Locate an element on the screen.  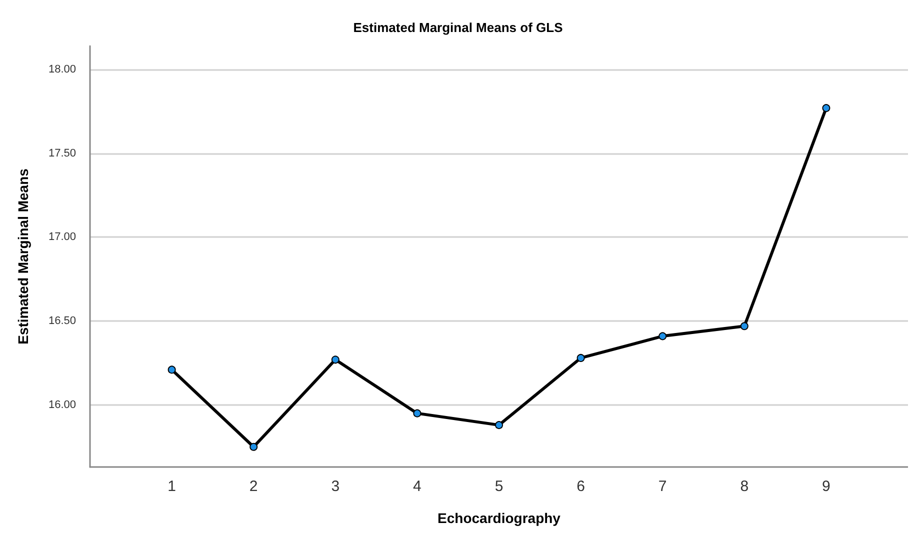
x-tick-label: 6 is located at coordinates (580, 486).